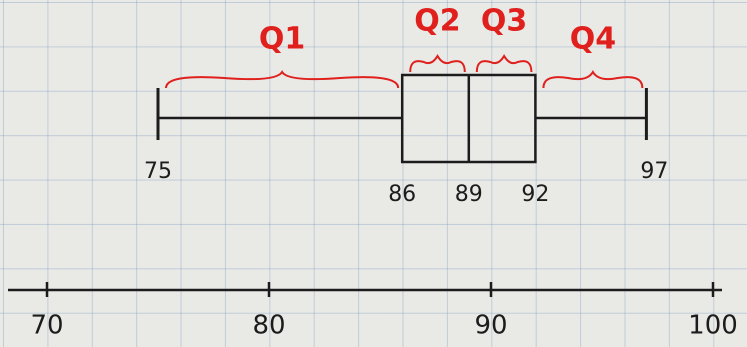  I want to click on quartile-annotation: Q3, so click(504, 21).